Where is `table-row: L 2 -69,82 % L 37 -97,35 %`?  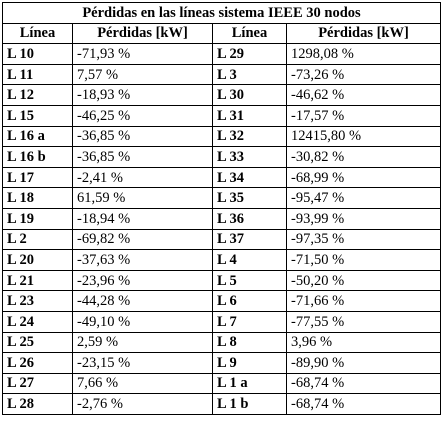 table-row: L 2 -69,82 % L 37 -97,35 % is located at coordinates (221, 239).